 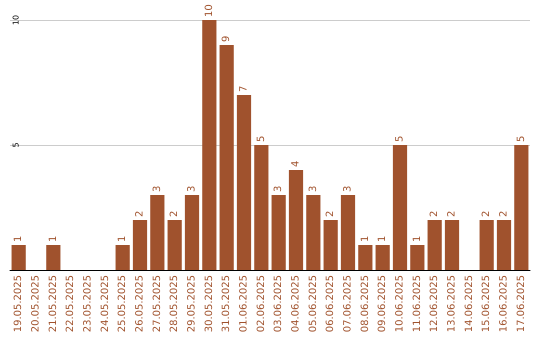 What do you see at coordinates (469, 303) in the screenshot?
I see `x-tick-label: 14.06.2025` at bounding box center [469, 303].